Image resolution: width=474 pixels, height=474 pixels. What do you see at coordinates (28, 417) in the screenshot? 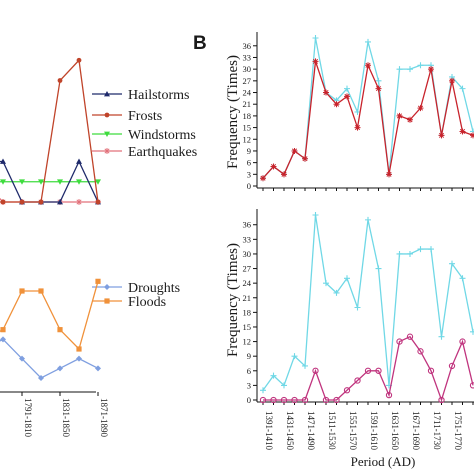
I see `a-x-tick-label: 1791-1810` at bounding box center [28, 417].